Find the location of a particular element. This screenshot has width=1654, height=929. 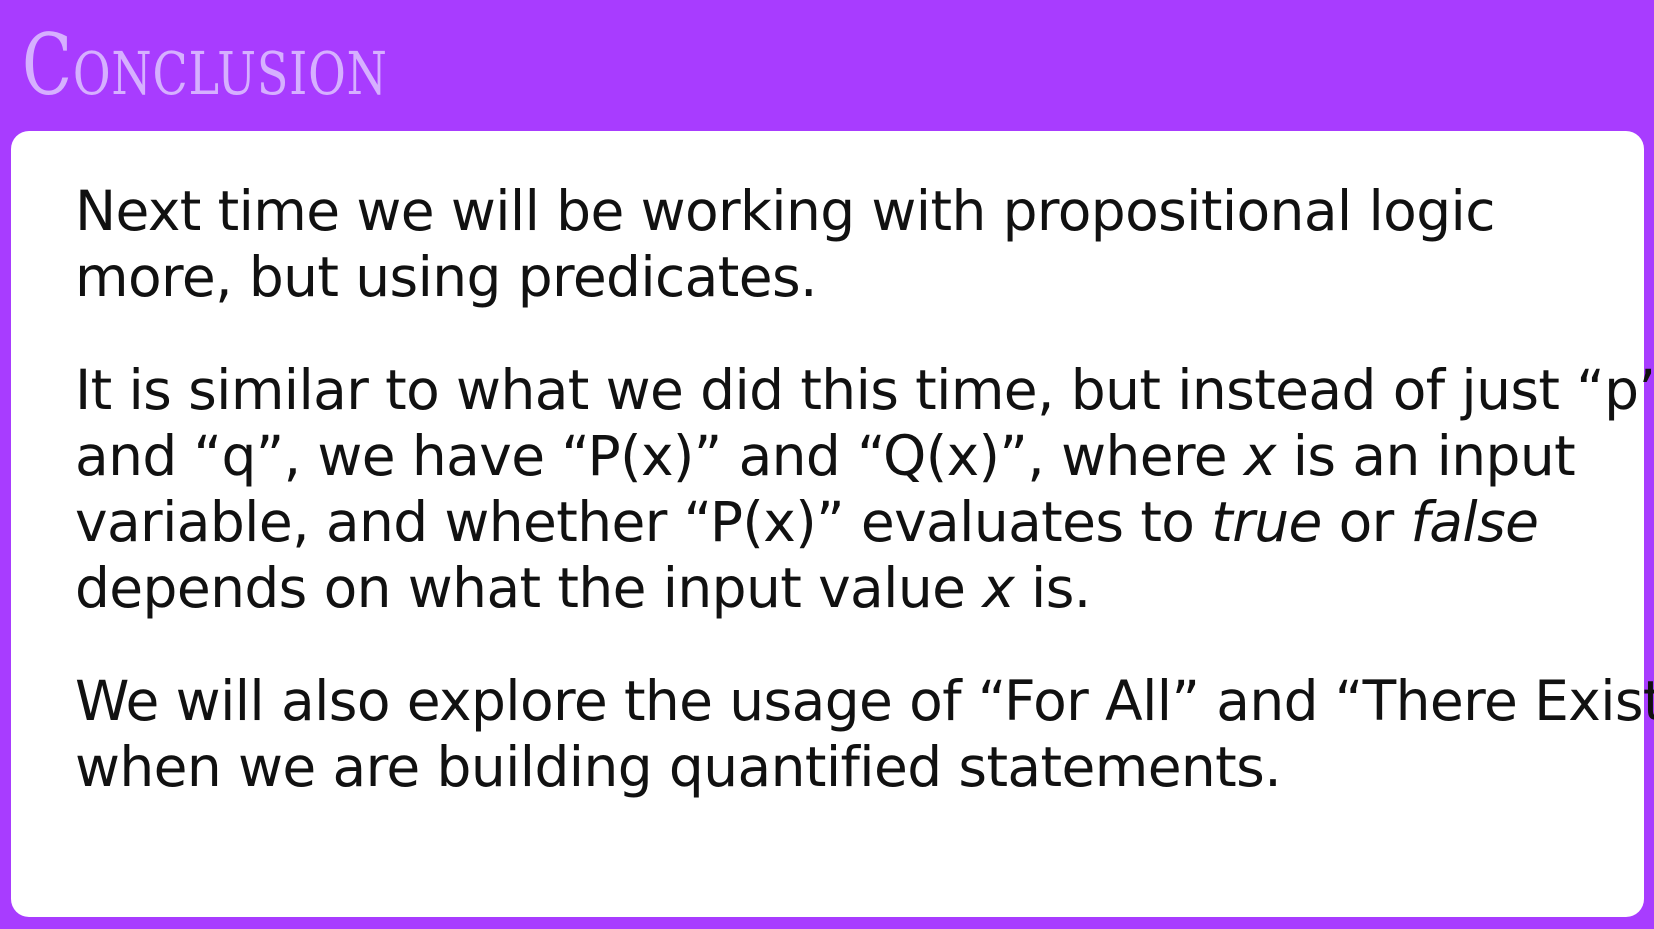

text-run: depends on what the input value is located at coordinates (529, 588).